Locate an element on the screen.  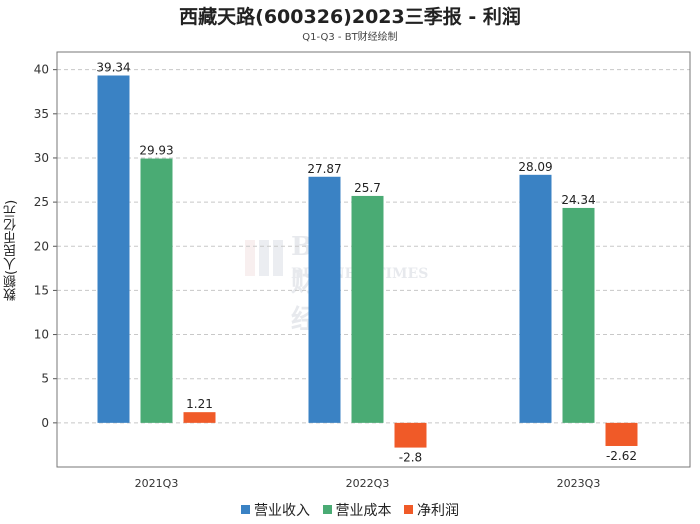
y-tick-label: 15 is located at coordinates (41, 290).